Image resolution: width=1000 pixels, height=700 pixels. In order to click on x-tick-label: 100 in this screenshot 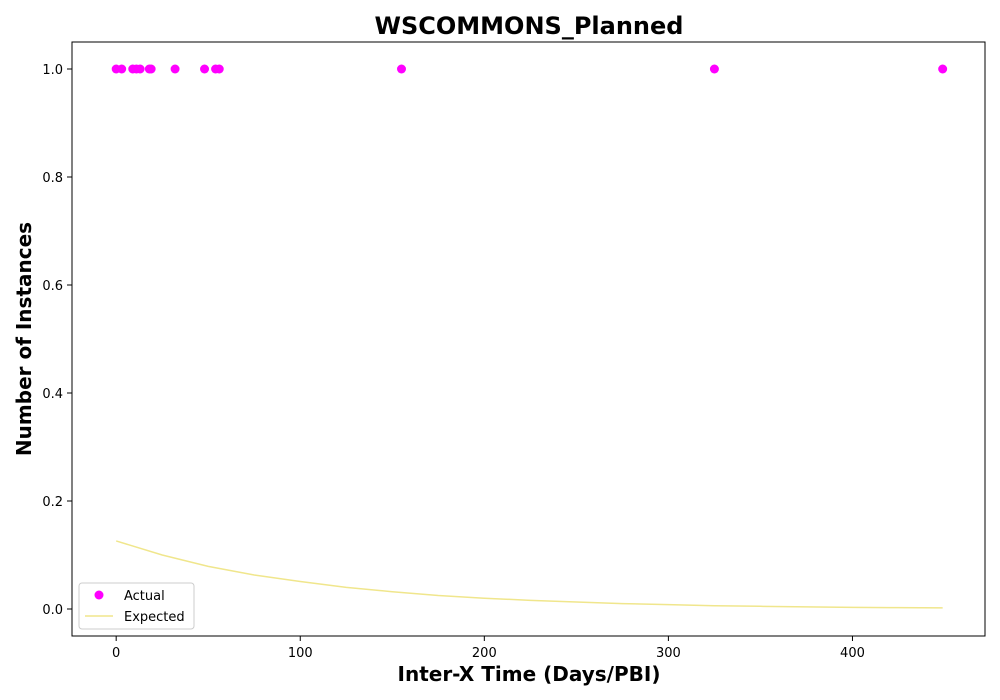, I will do `click(300, 653)`.